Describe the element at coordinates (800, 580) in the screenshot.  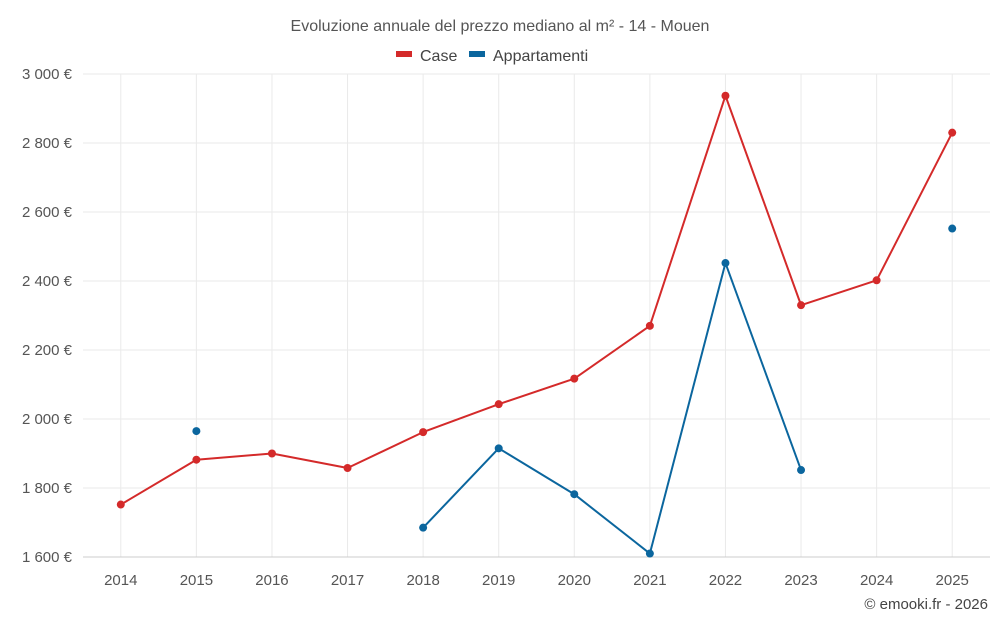
I see `x-tick-label: 2023` at that location.